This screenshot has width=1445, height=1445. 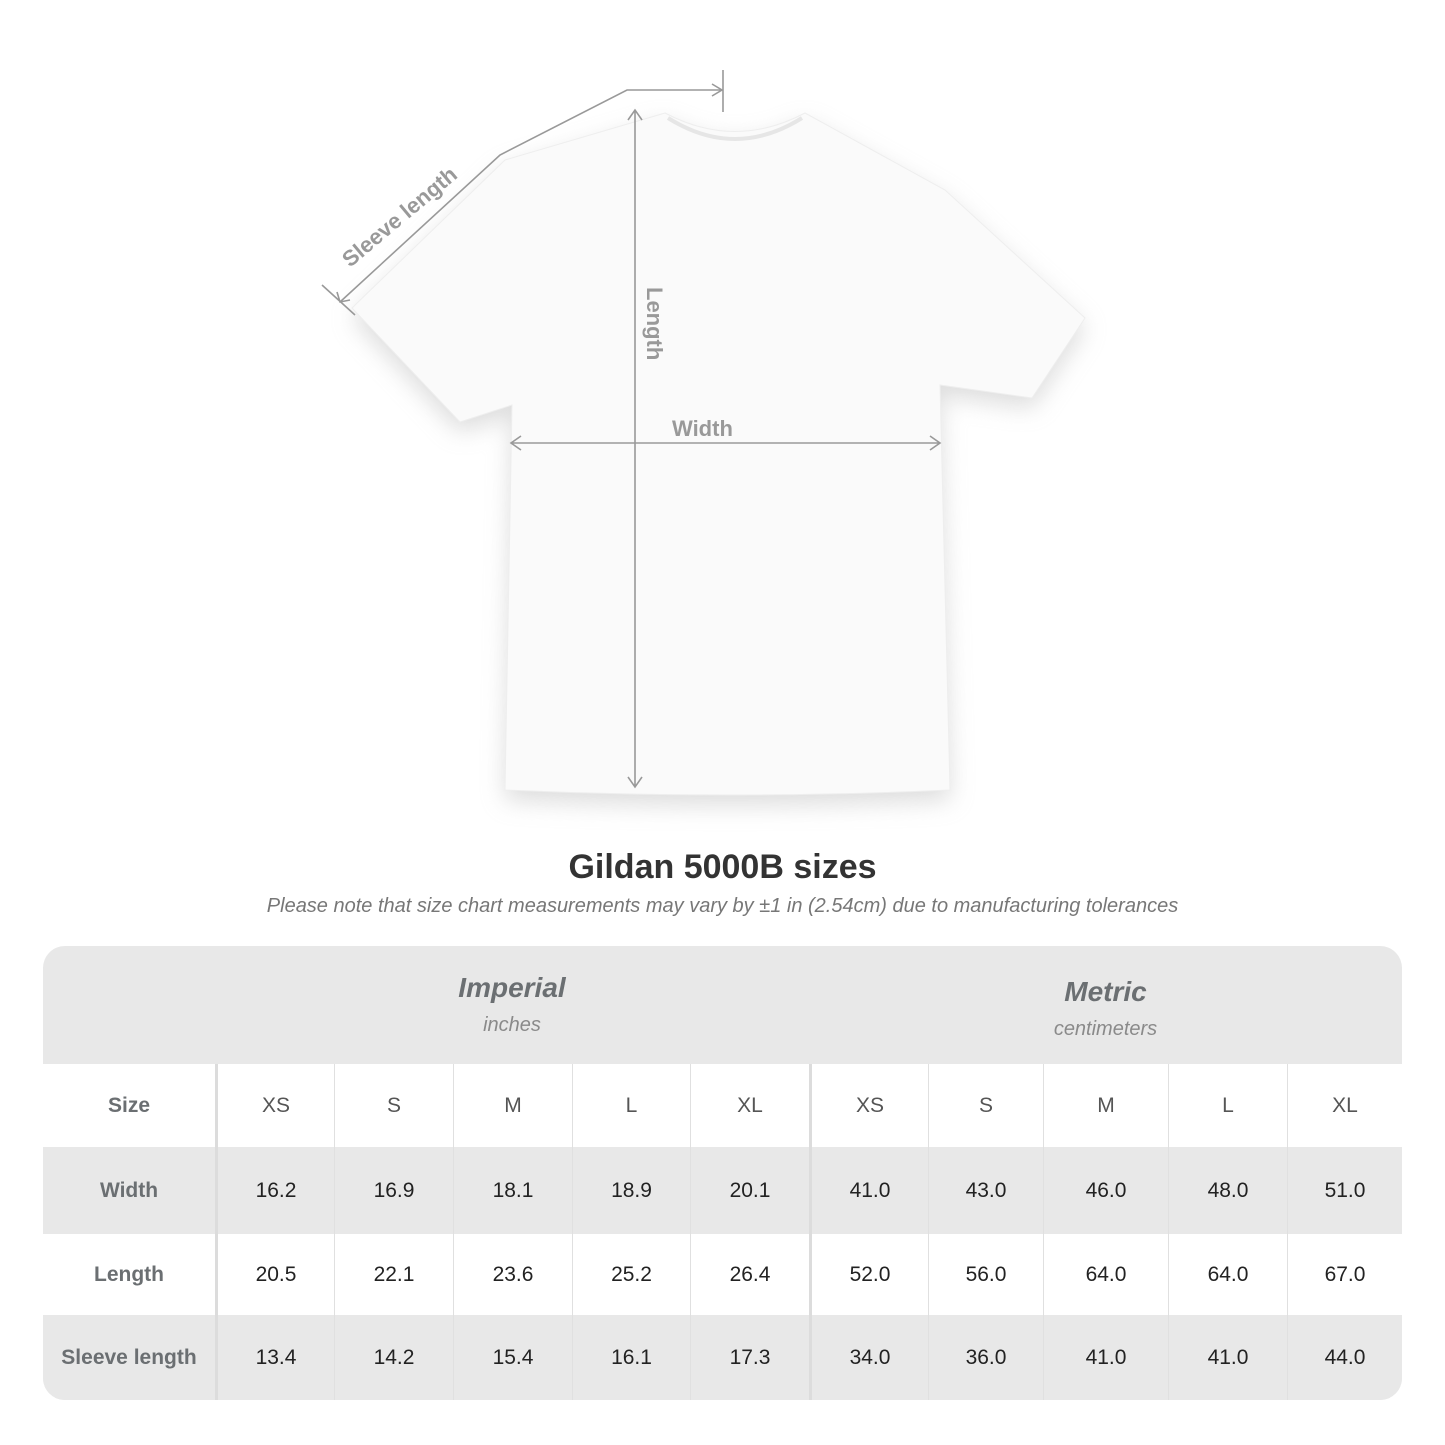 I want to click on value-cell: 20.5, so click(x=274, y=1274).